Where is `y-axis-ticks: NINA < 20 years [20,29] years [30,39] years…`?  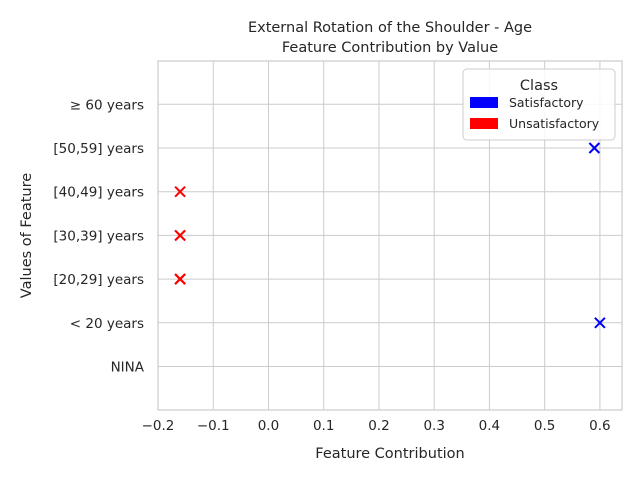 y-axis-ticks: NINA < 20 years [20,29] years [30,39] years… is located at coordinates (98, 236).